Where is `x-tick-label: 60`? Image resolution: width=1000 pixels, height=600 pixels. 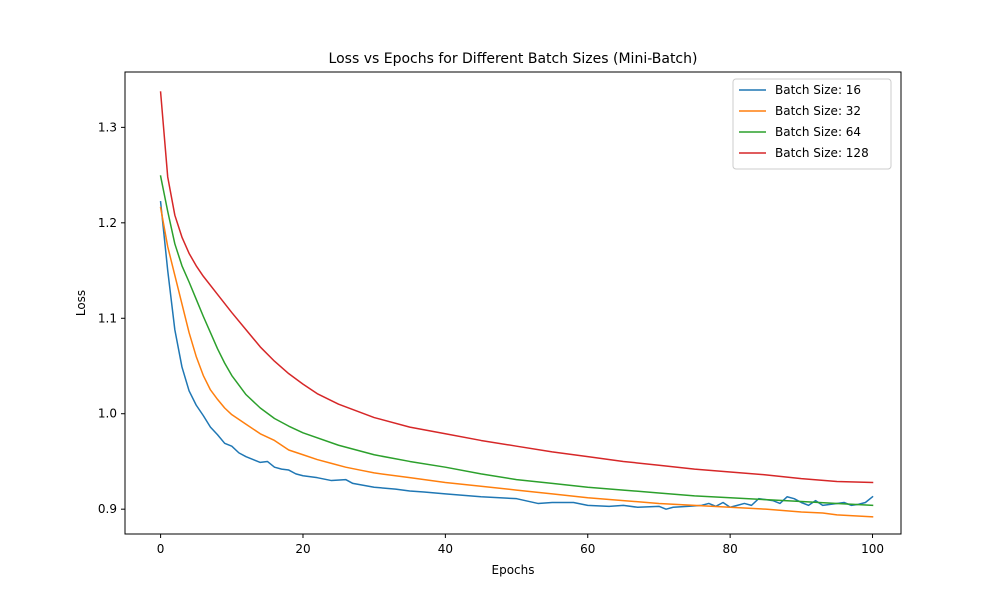
x-tick-label: 60 is located at coordinates (587, 549).